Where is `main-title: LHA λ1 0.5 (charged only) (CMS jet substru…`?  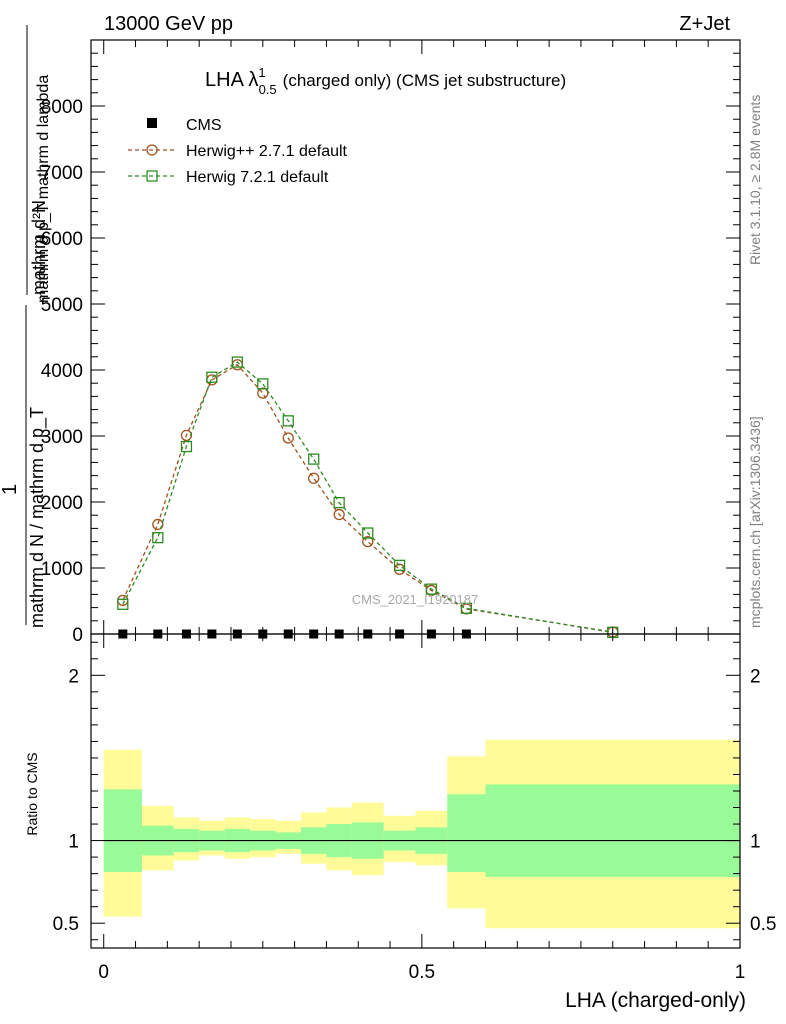 main-title: LHA λ1 0.5 (charged only) (CMS jet substru… is located at coordinates (385, 81).